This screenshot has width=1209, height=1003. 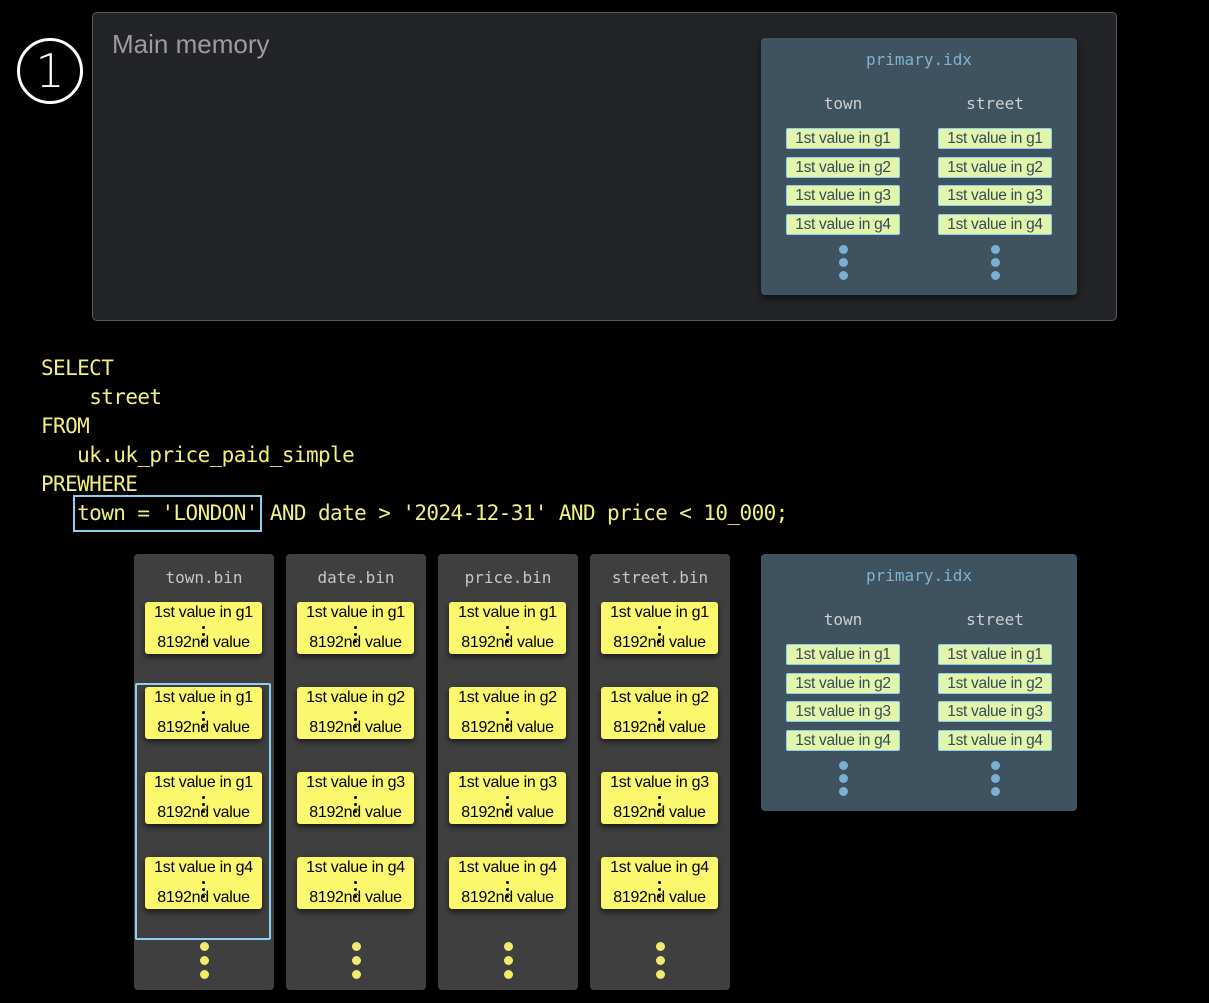 What do you see at coordinates (167, 513) in the screenshot?
I see `sql-highlighted-condition: town = 'LONDON'` at bounding box center [167, 513].